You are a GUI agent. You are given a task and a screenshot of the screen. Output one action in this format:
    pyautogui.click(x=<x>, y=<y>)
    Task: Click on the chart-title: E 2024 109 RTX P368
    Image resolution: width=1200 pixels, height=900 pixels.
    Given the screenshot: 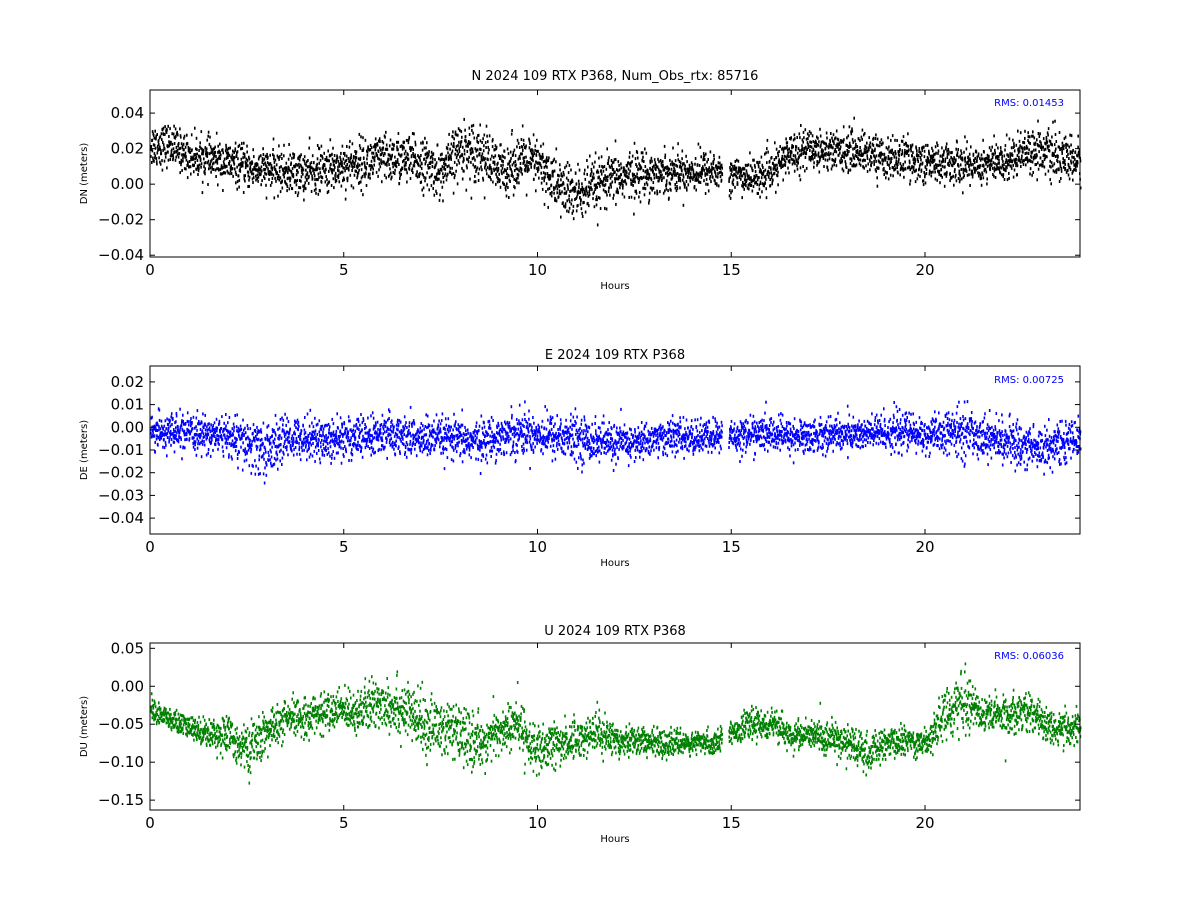 What is the action you would take?
    pyautogui.click(x=615, y=355)
    